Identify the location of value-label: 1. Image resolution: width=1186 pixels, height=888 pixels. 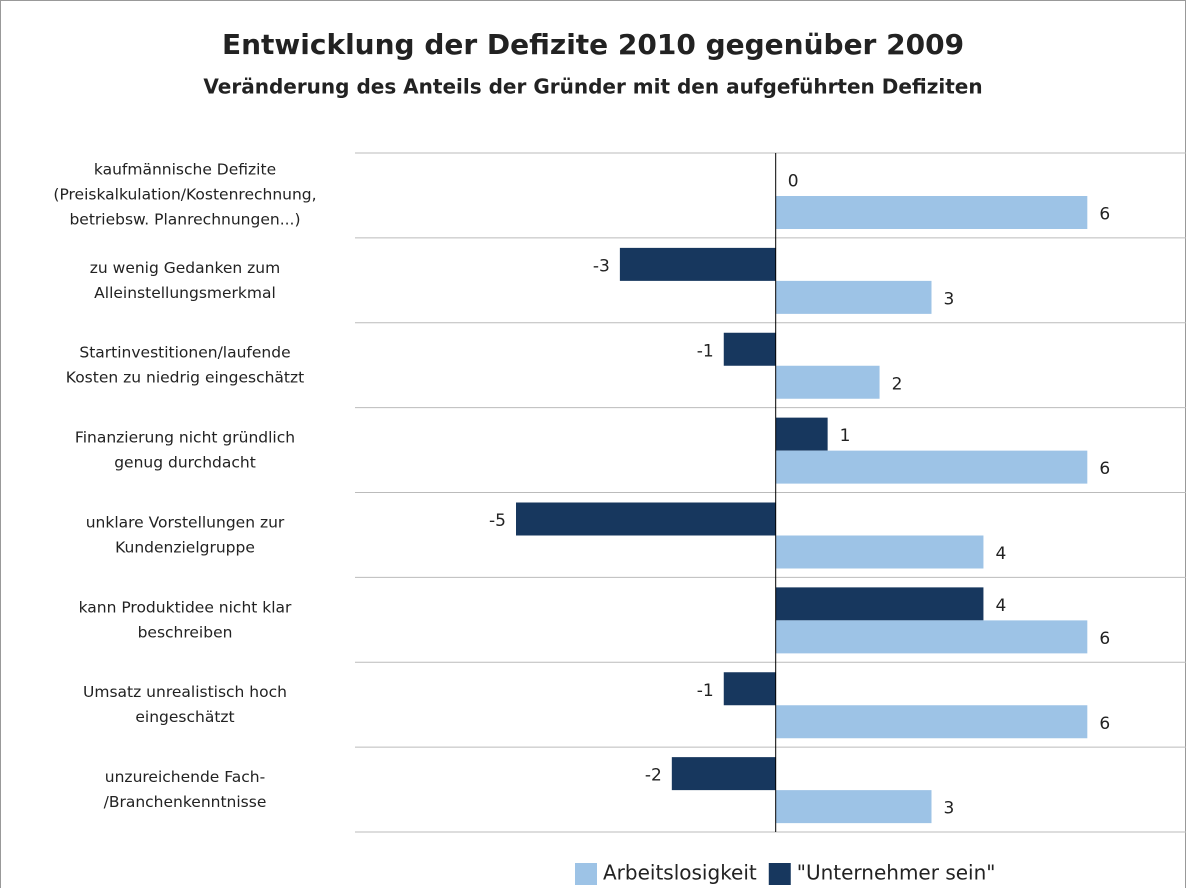
(845, 436).